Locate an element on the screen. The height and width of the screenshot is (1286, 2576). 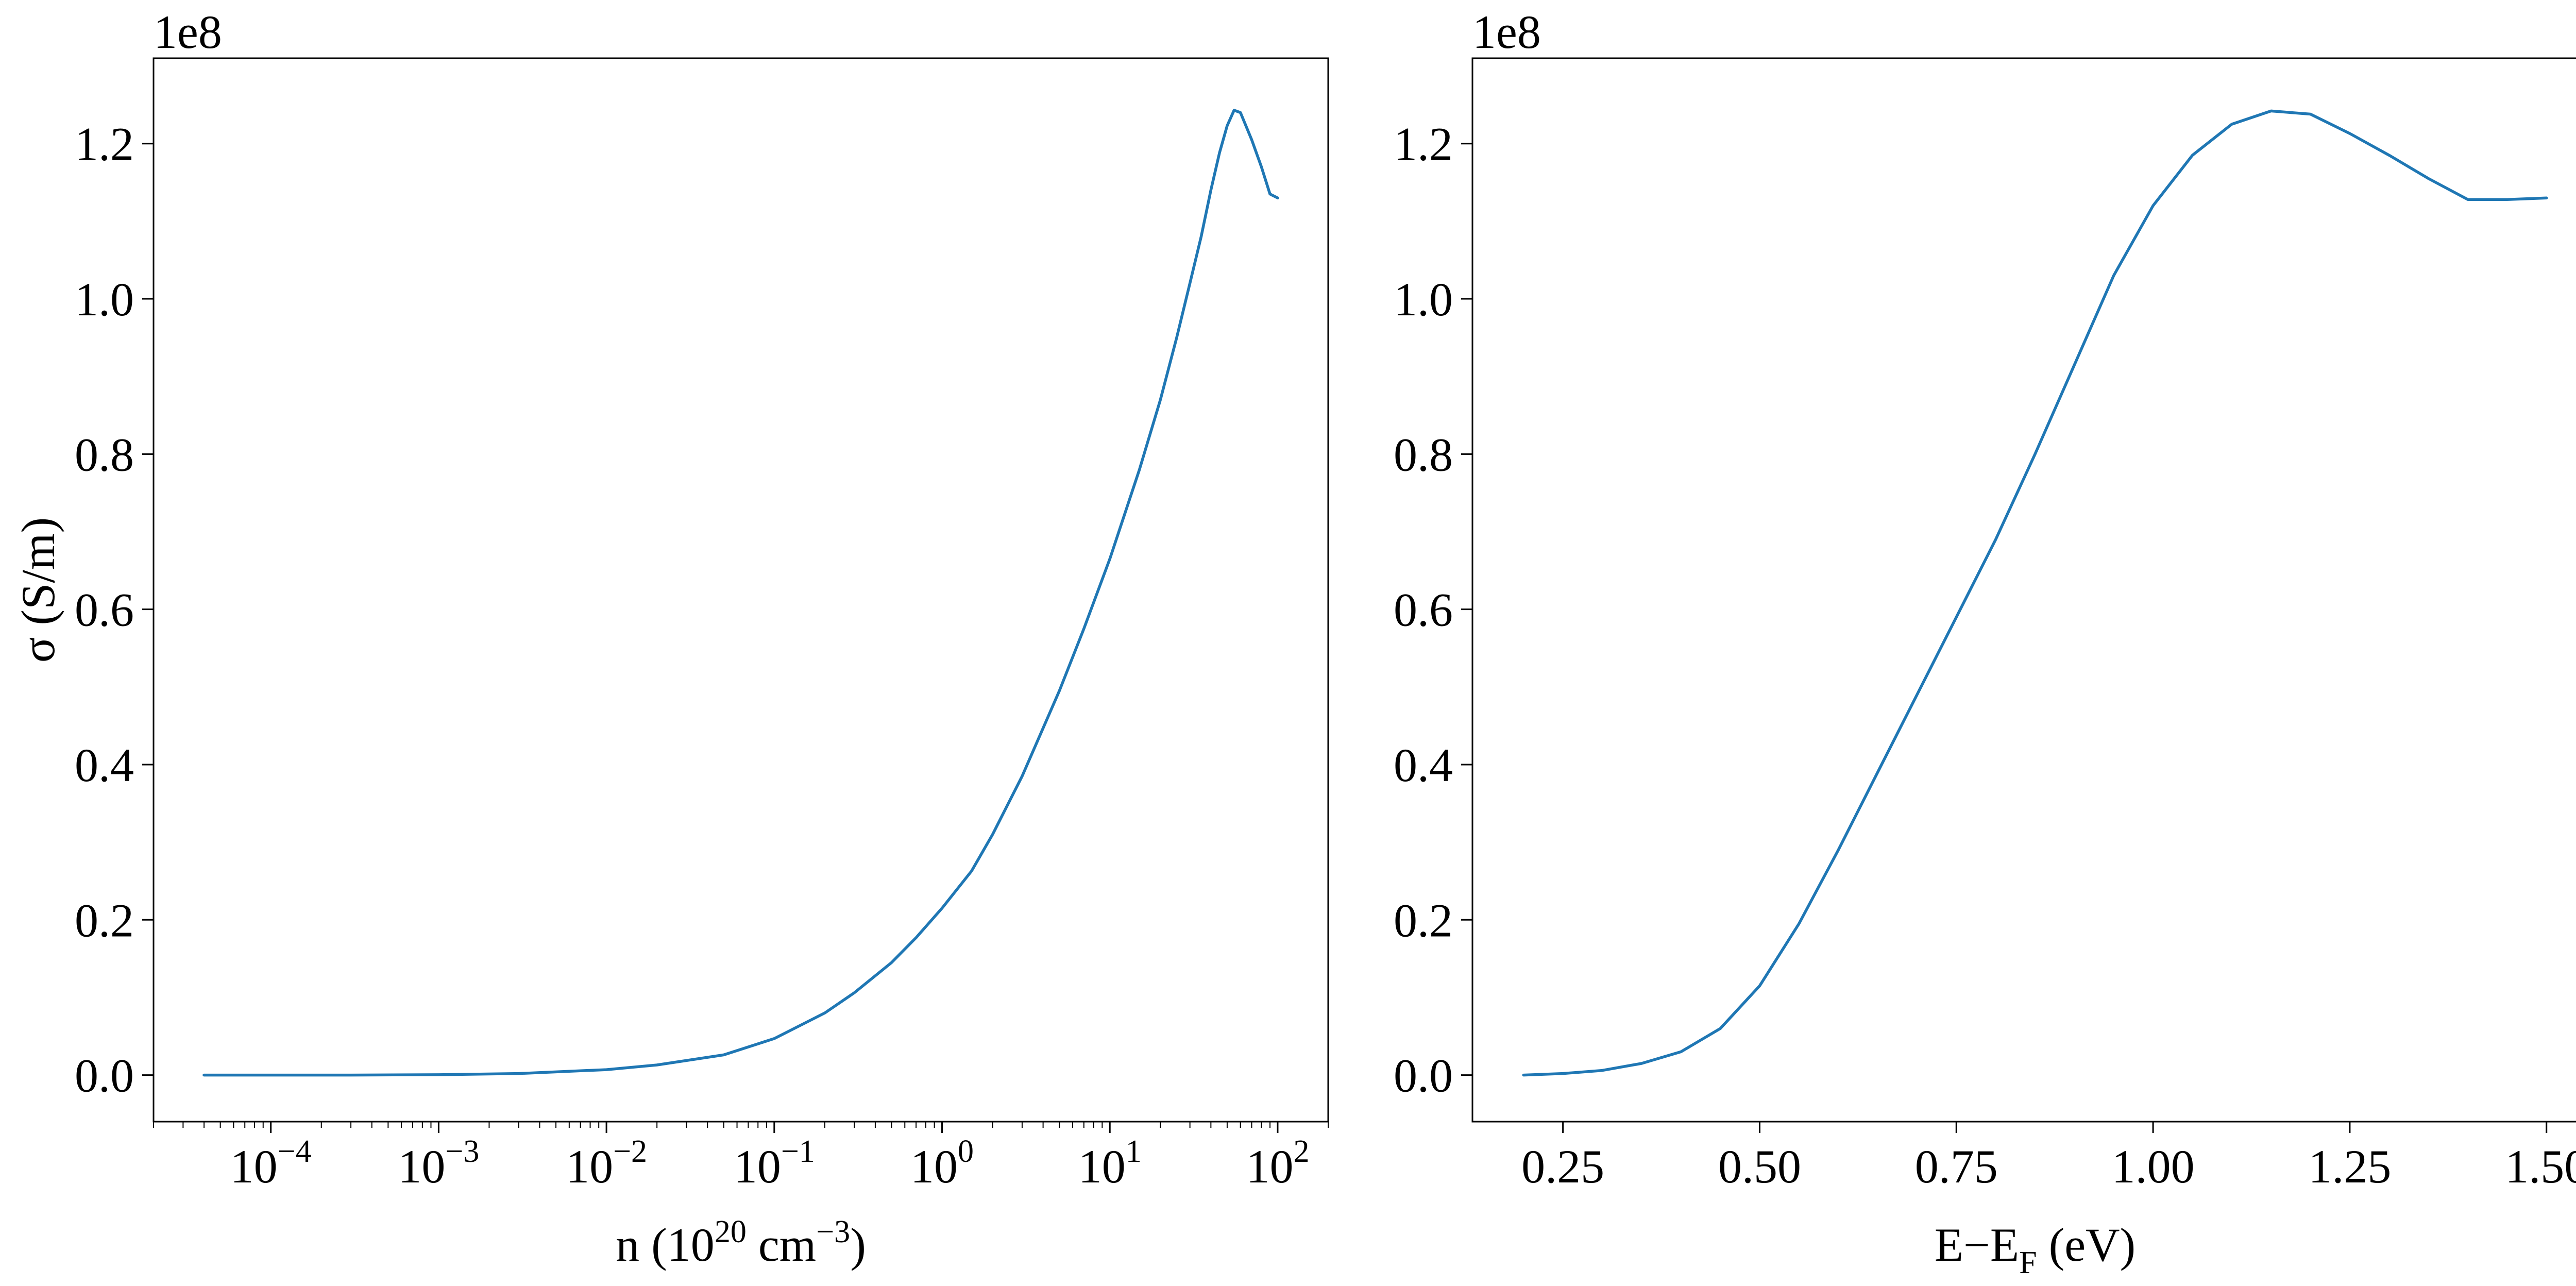
left-y-tick-label: 0.4 is located at coordinates (104, 765).